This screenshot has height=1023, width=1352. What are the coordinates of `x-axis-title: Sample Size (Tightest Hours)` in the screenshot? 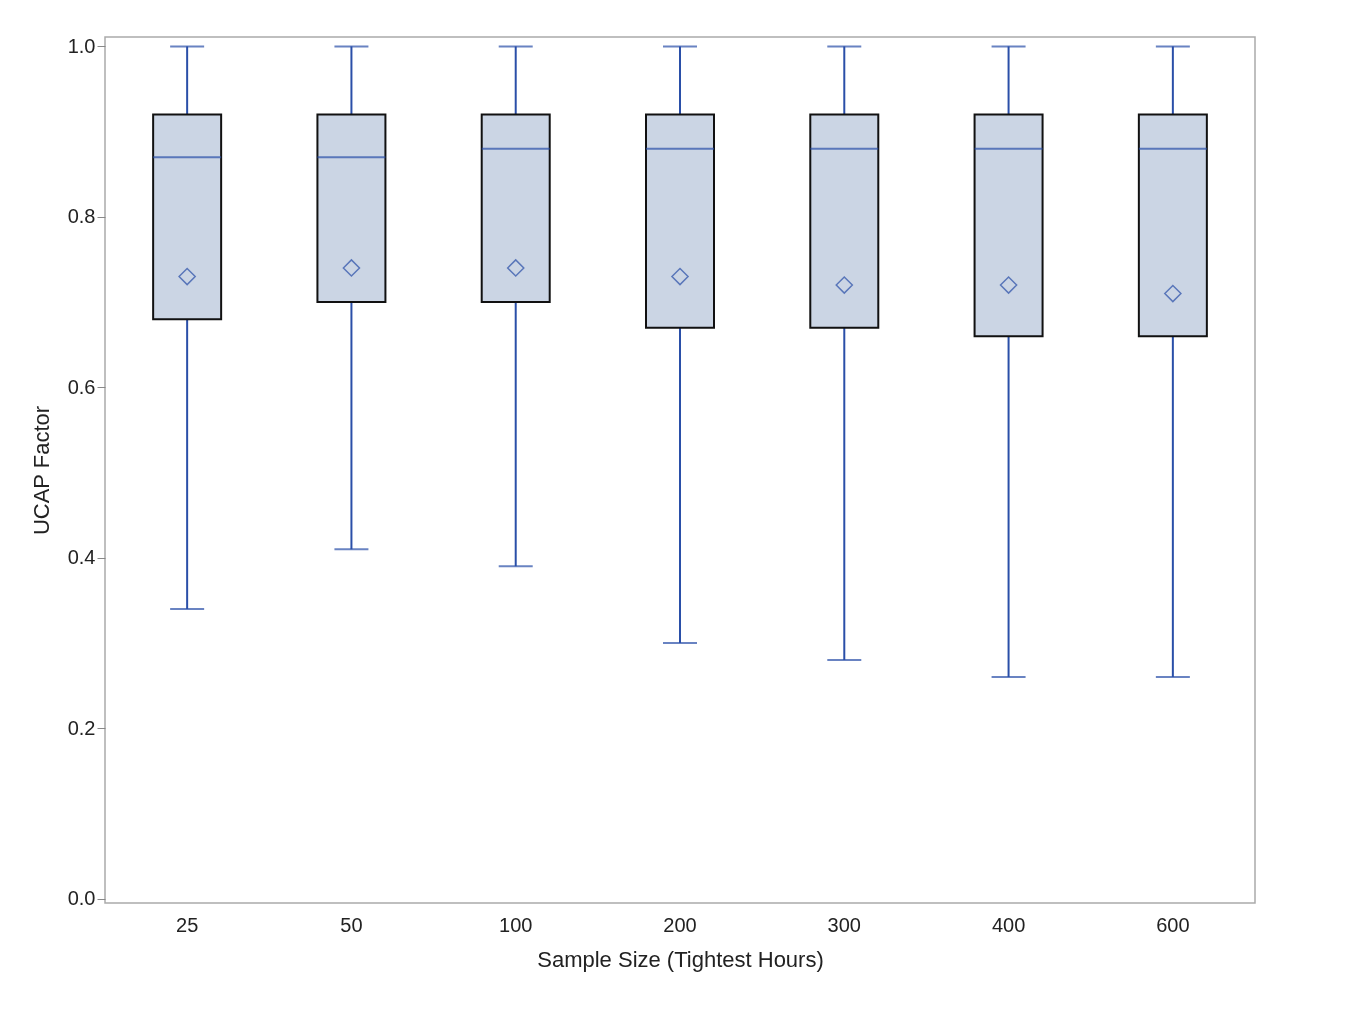 It's located at (680, 959).